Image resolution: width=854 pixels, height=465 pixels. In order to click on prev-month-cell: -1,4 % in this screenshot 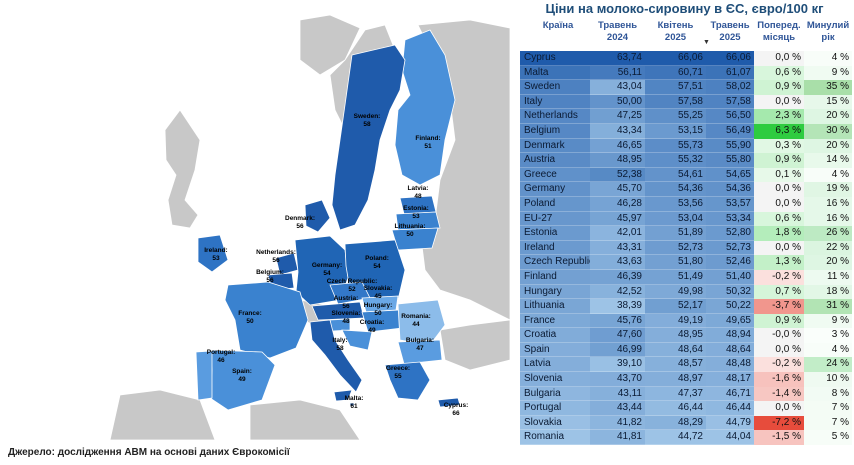, I will do `click(779, 394)`.